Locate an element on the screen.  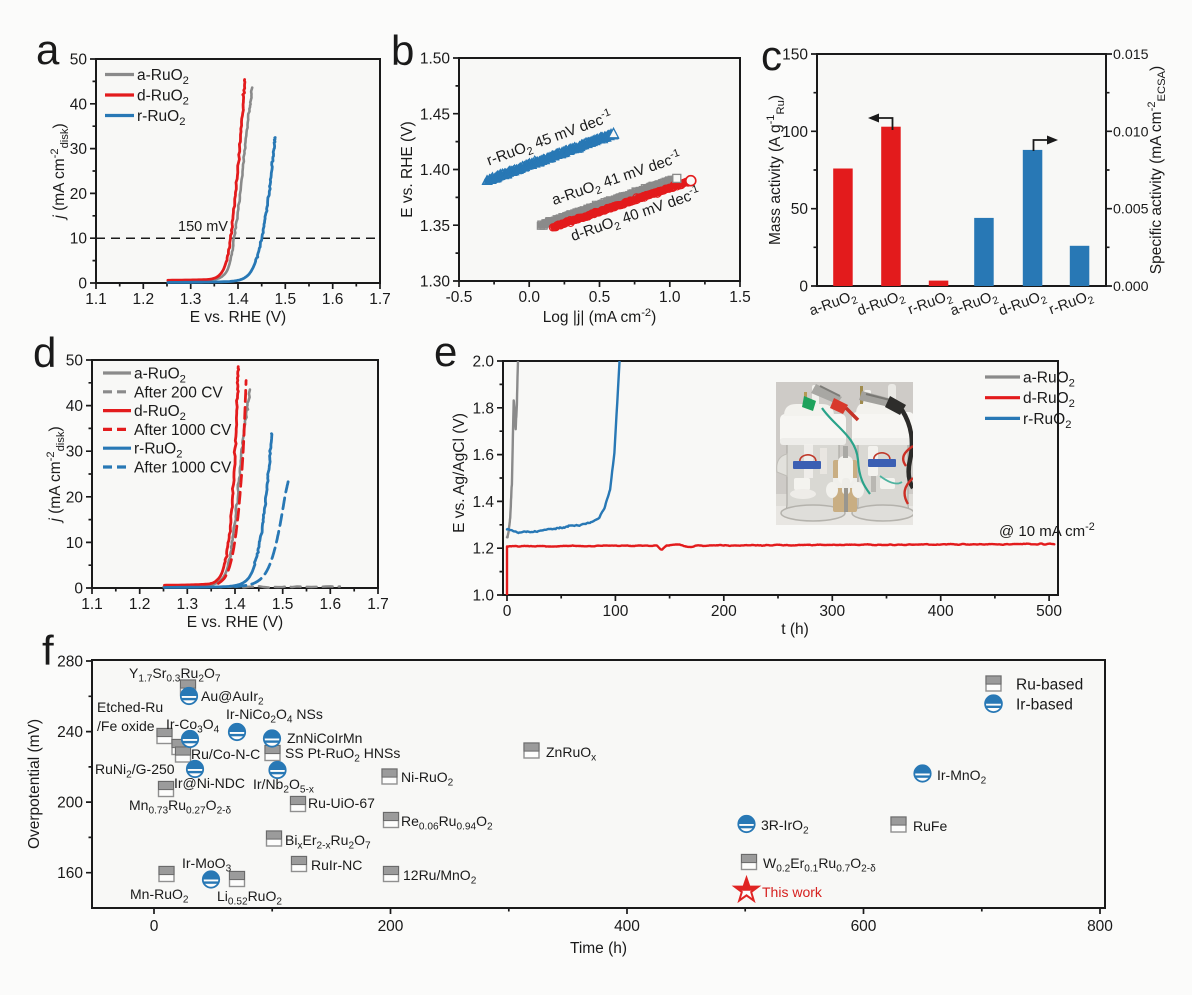
svg-text: 1.3 is located at coordinates (191, 299).